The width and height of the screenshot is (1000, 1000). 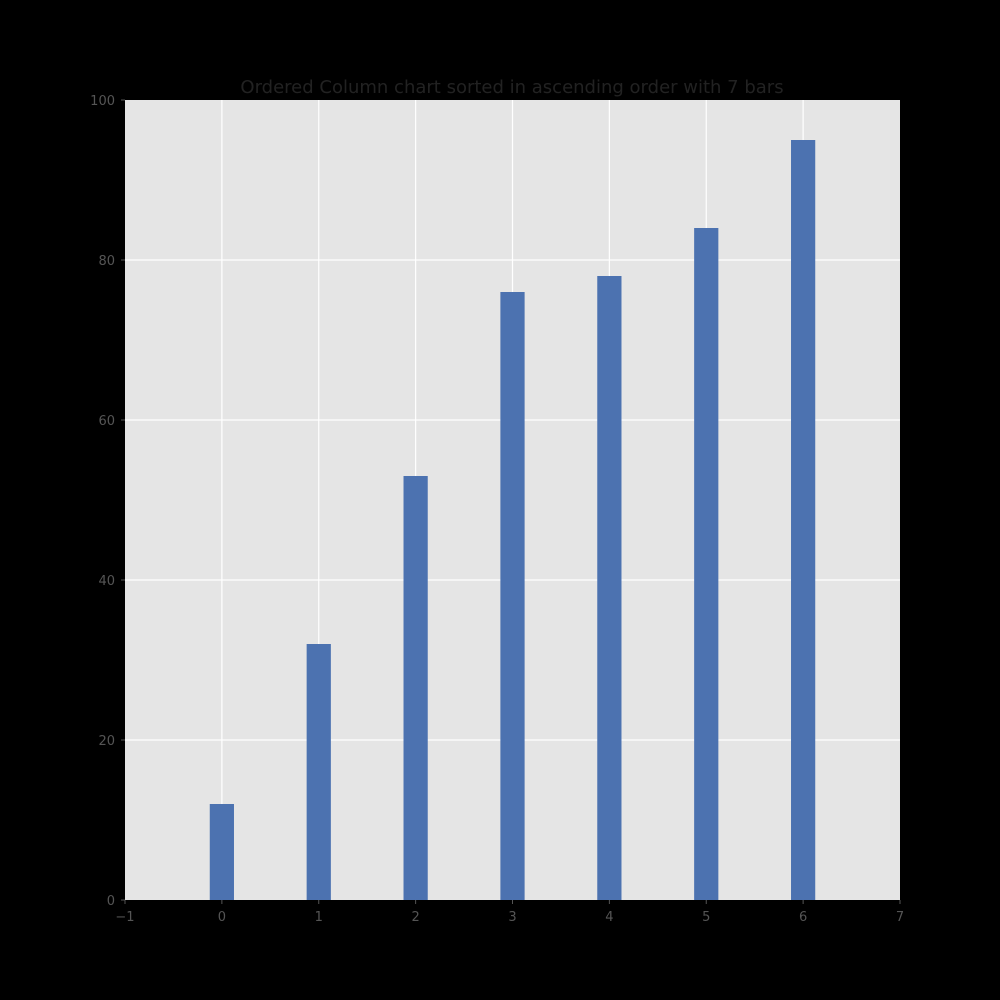 I want to click on x-tick-label: 6, so click(x=803, y=917).